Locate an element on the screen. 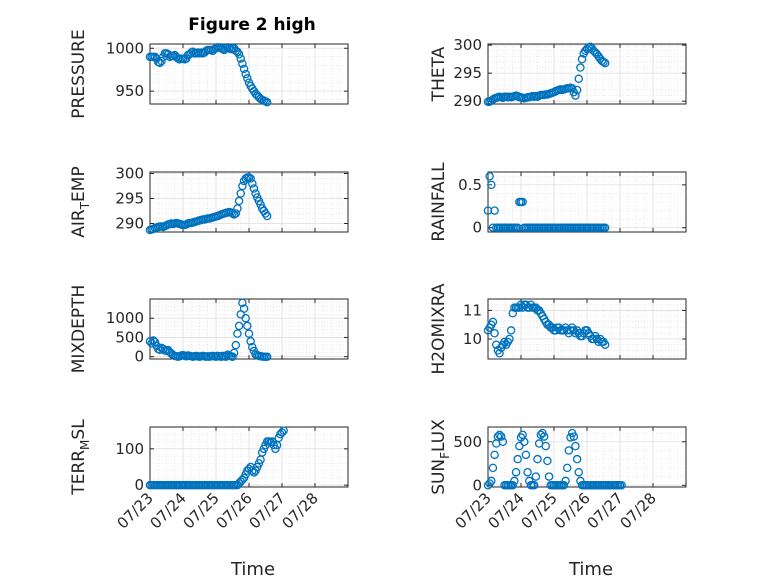  y-tick-label: 100 is located at coordinates (129, 449).